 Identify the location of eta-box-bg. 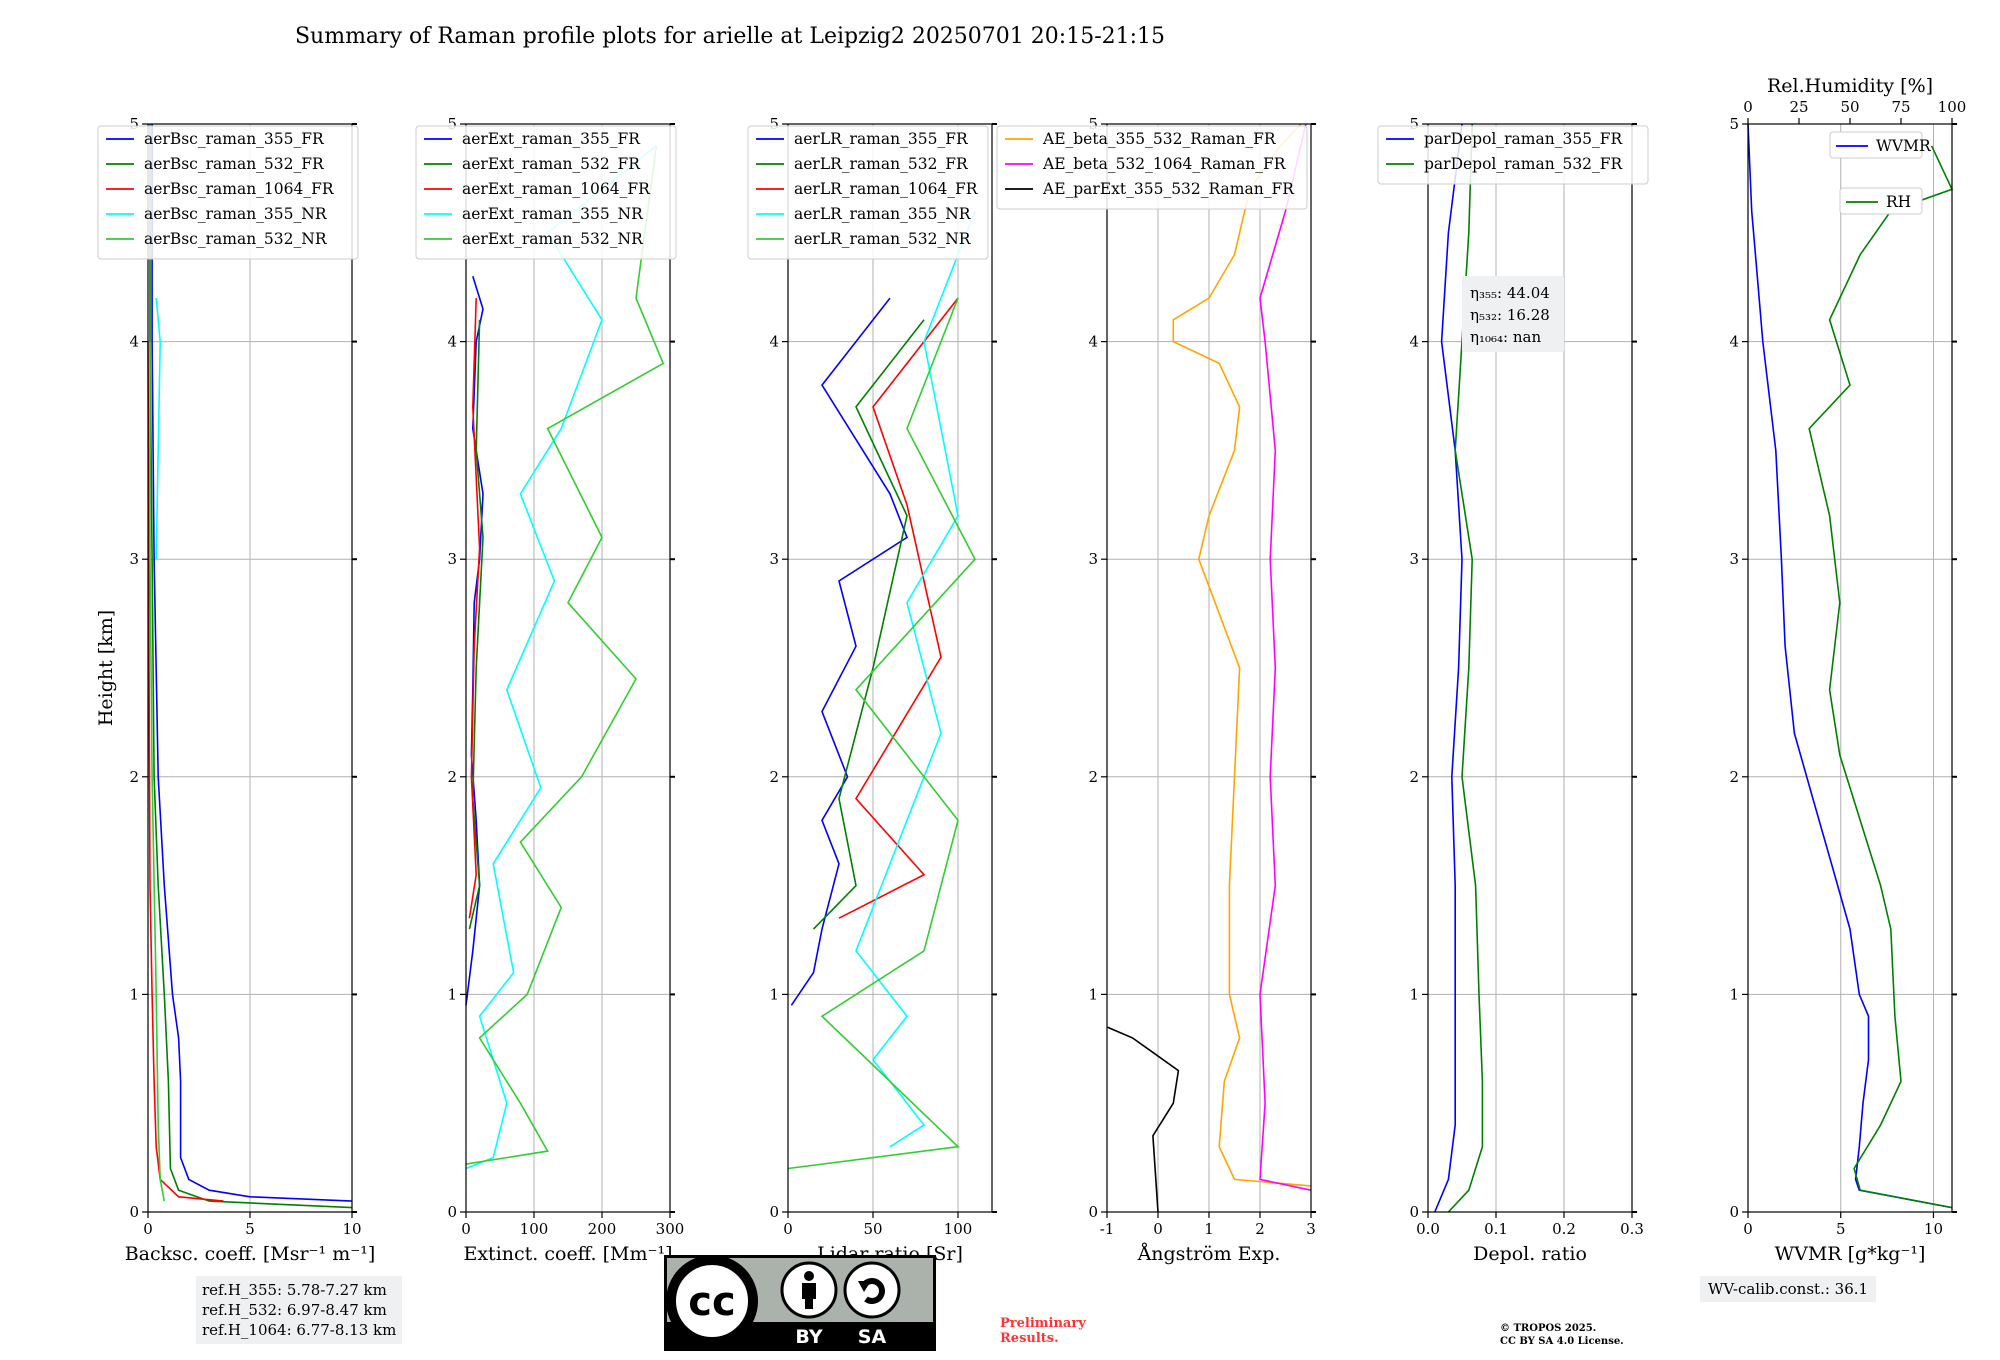
(1513, 314).